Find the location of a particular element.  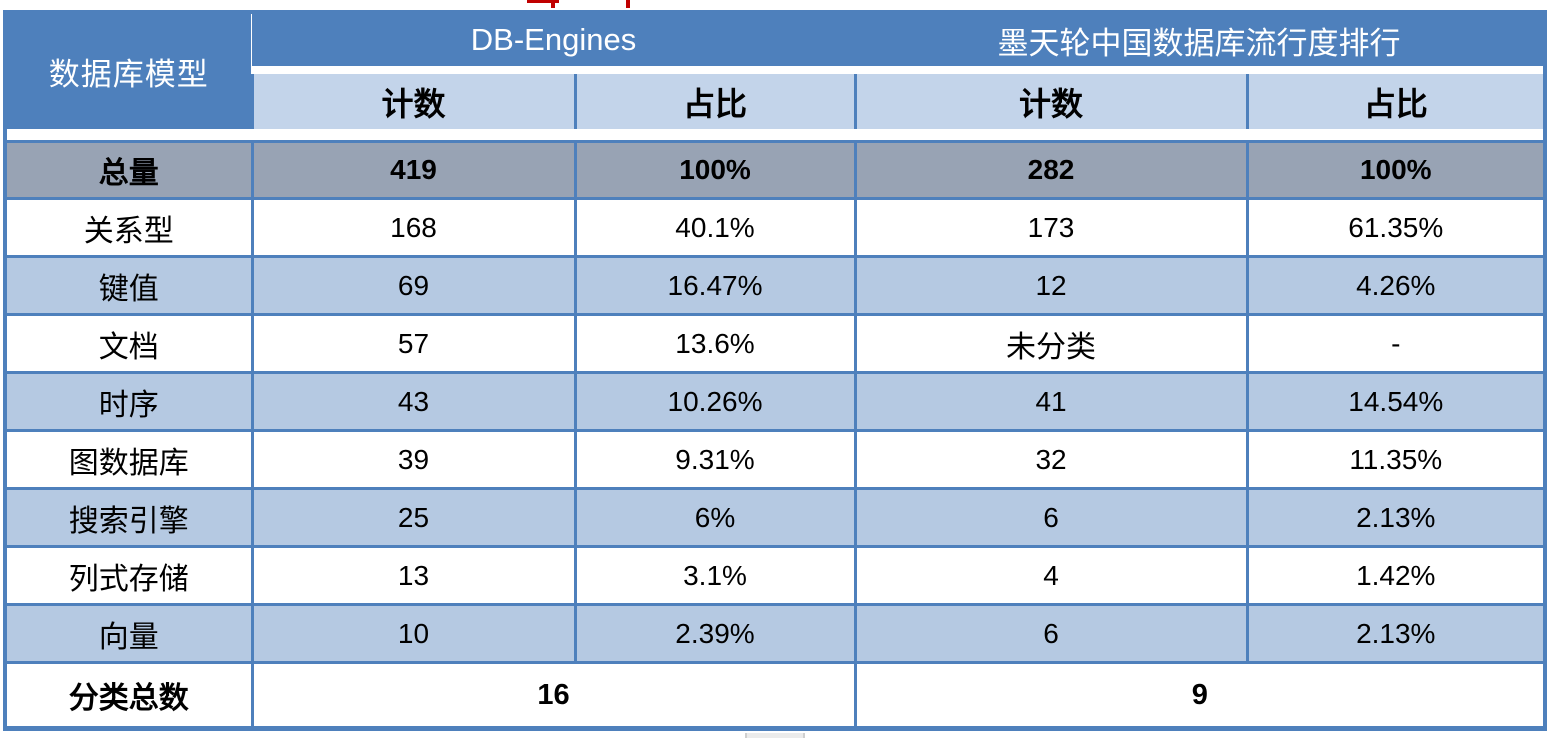

subheader-row: 计数 占比 计数 占比 is located at coordinates (775, 101).